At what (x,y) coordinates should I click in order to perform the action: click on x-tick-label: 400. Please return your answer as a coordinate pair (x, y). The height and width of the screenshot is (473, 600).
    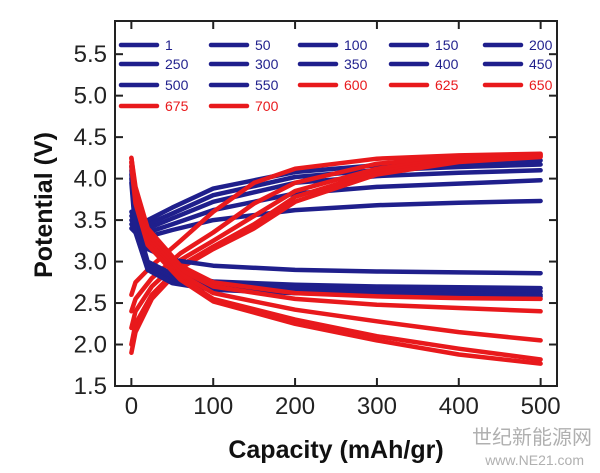
    Looking at the image, I should click on (459, 406).